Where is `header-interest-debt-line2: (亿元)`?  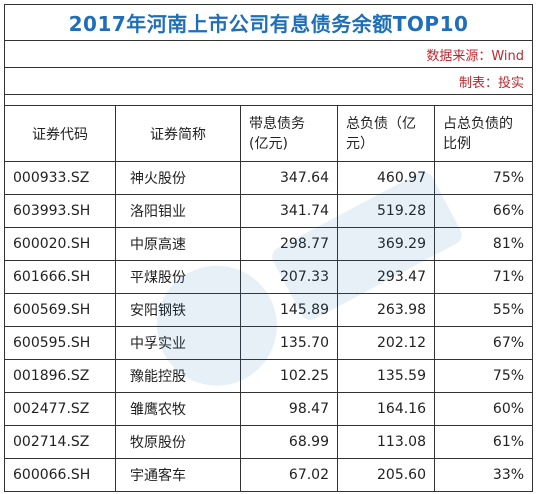 header-interest-debt-line2: (亿元) is located at coordinates (268, 143).